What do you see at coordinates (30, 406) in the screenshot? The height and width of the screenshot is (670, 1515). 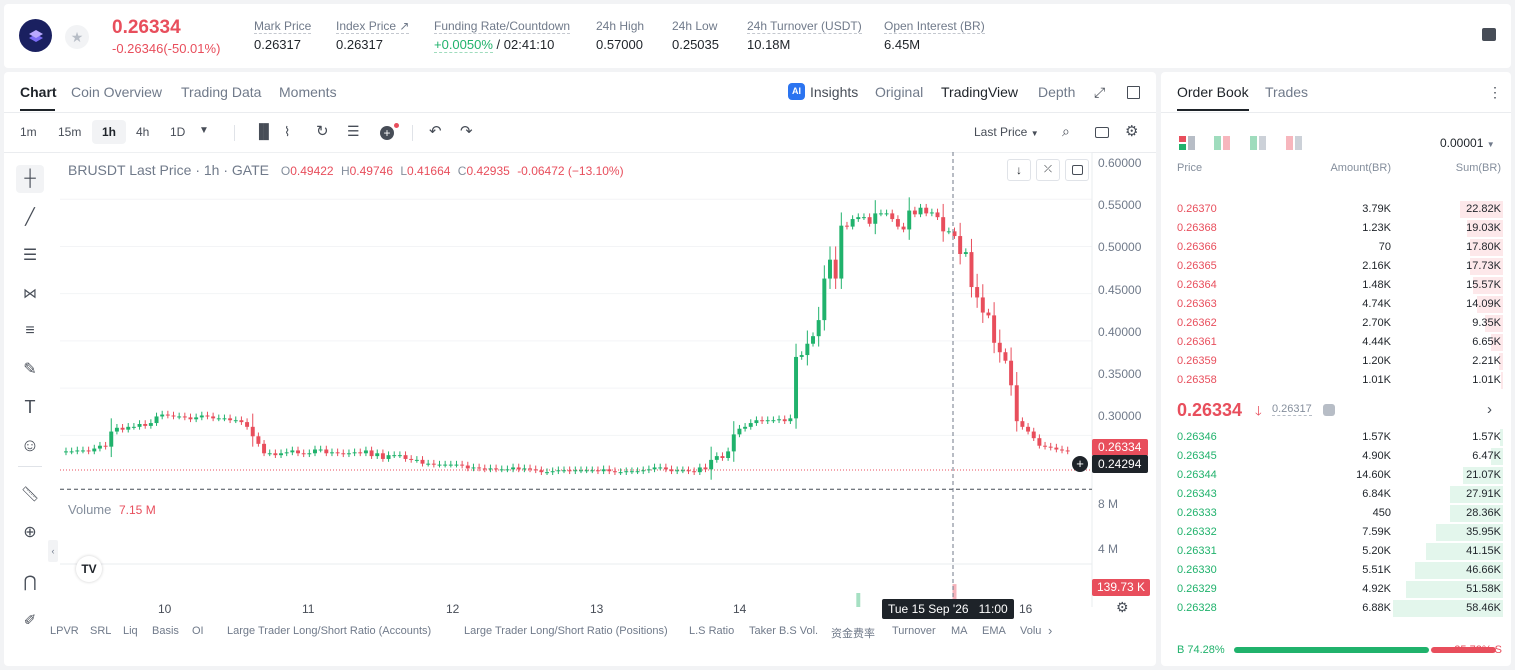 I see `text-tool-icon: T` at bounding box center [30, 406].